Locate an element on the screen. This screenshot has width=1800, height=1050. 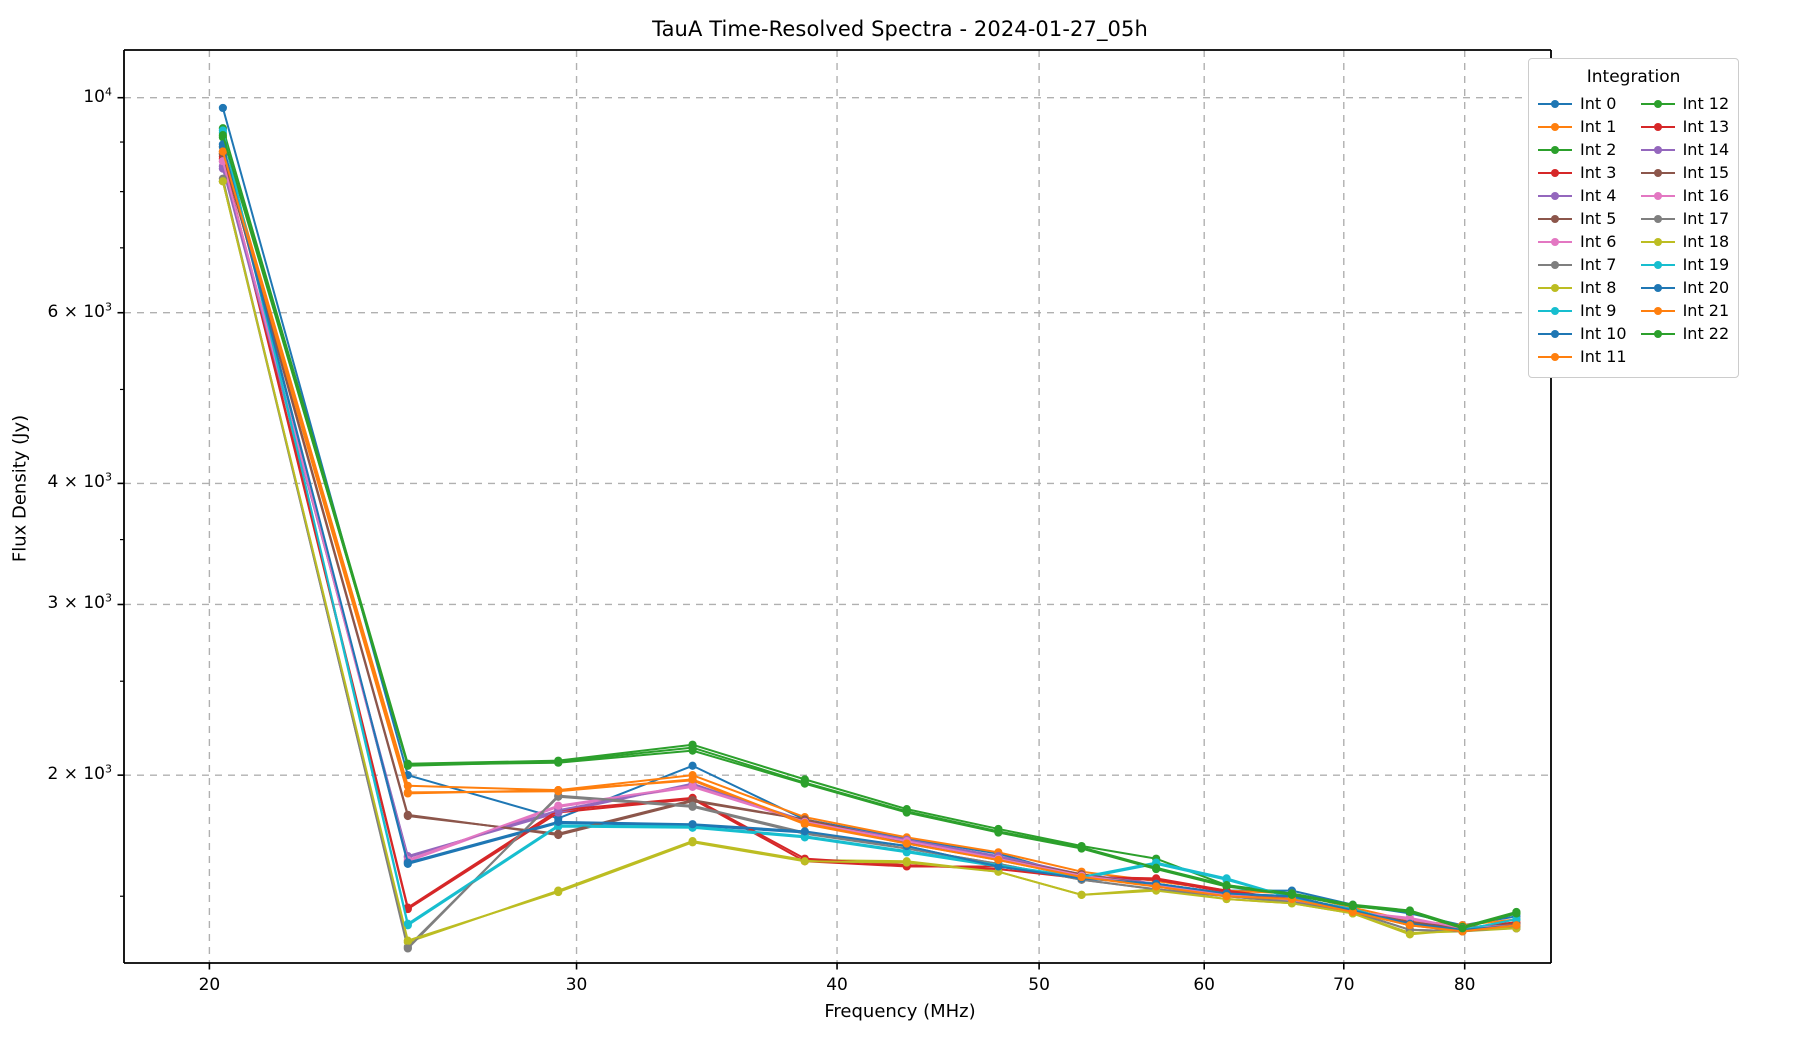
legend-label: Int 13 is located at coordinates (1706, 126).